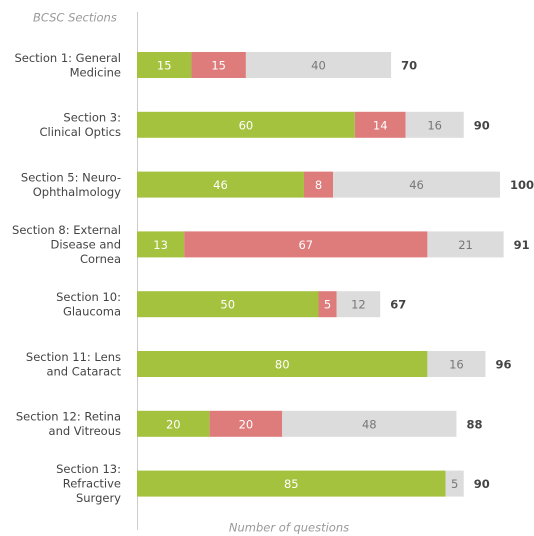 The height and width of the screenshot is (536, 534). What do you see at coordinates (398, 305) in the screenshot?
I see `total-label: 67` at bounding box center [398, 305].